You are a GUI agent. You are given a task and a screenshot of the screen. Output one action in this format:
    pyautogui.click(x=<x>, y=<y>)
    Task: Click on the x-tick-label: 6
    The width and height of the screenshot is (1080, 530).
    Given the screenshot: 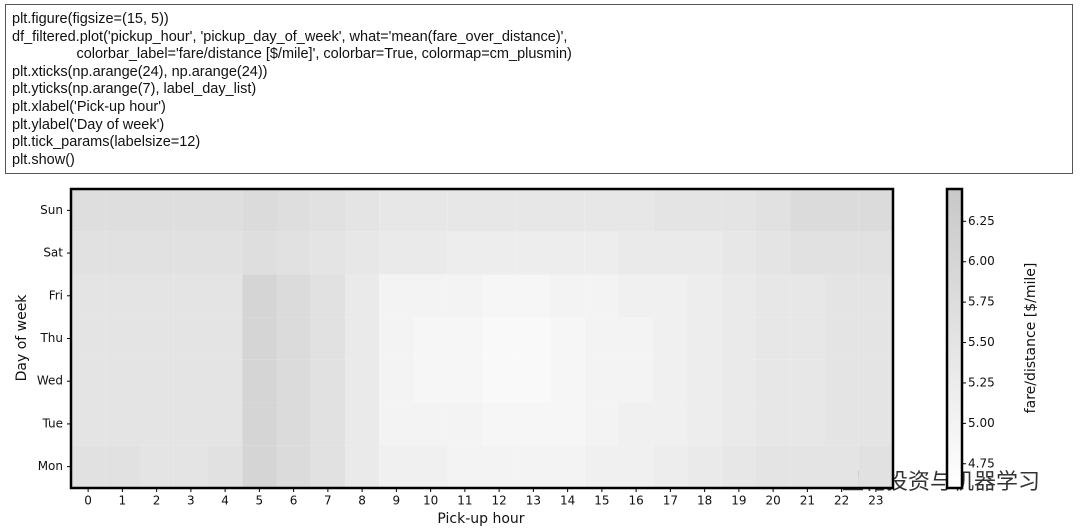 What is the action you would take?
    pyautogui.click(x=294, y=501)
    